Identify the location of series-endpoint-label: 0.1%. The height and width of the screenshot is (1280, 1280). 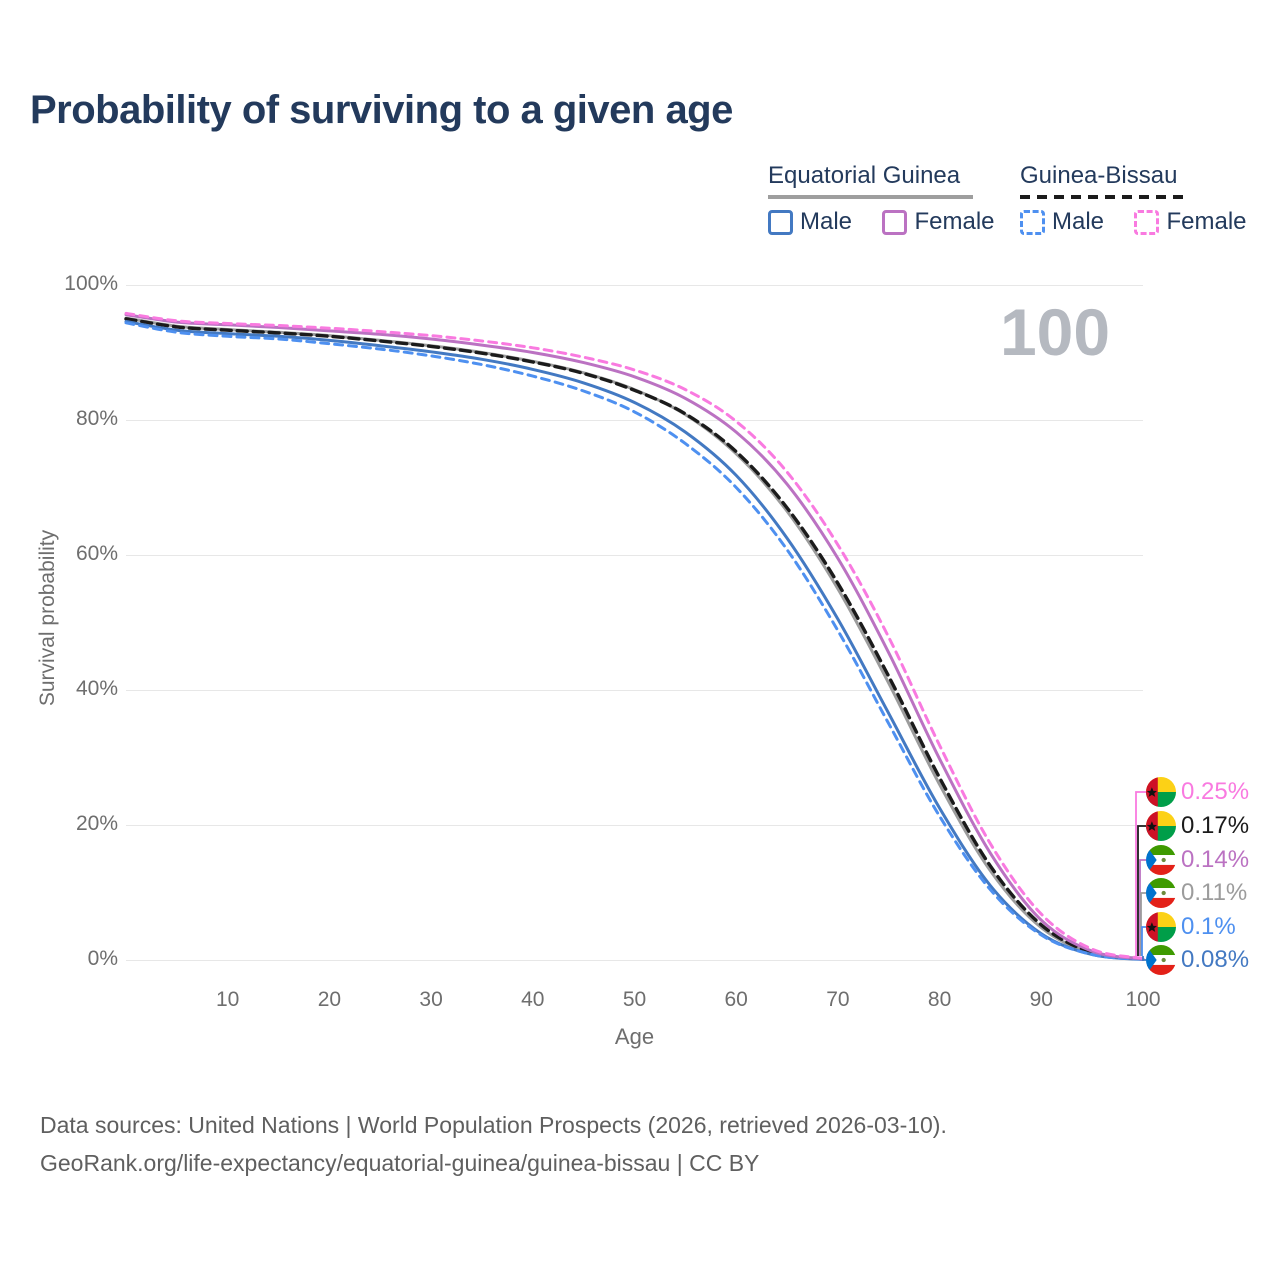
(1191, 927).